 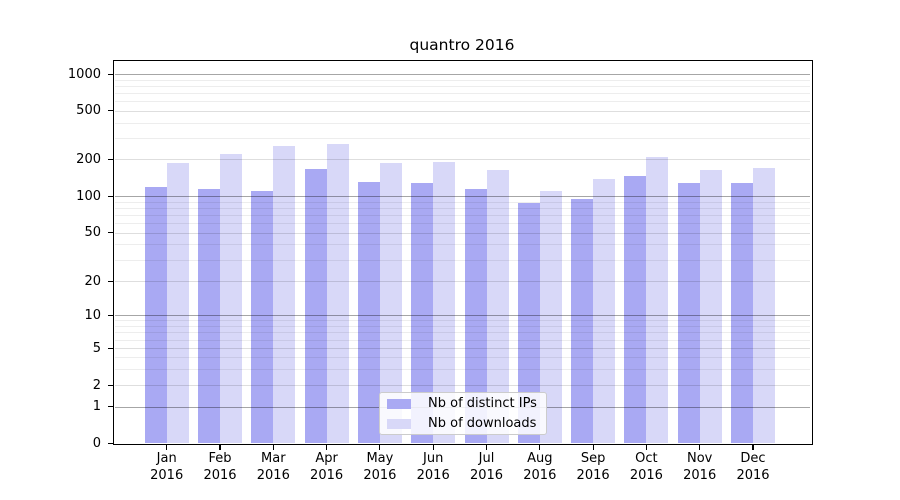 I want to click on legend-item-distinct-ips: Nb of distinct IPs, so click(x=466, y=404).